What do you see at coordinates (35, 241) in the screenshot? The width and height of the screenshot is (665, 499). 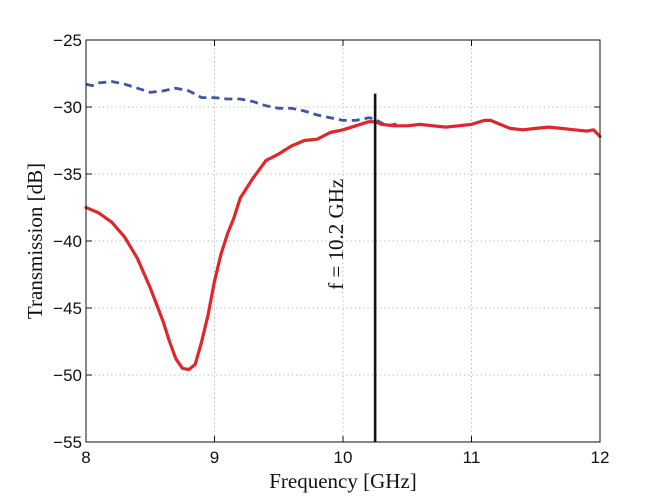 I see `y-axis-label: Transmission [dB]` at bounding box center [35, 241].